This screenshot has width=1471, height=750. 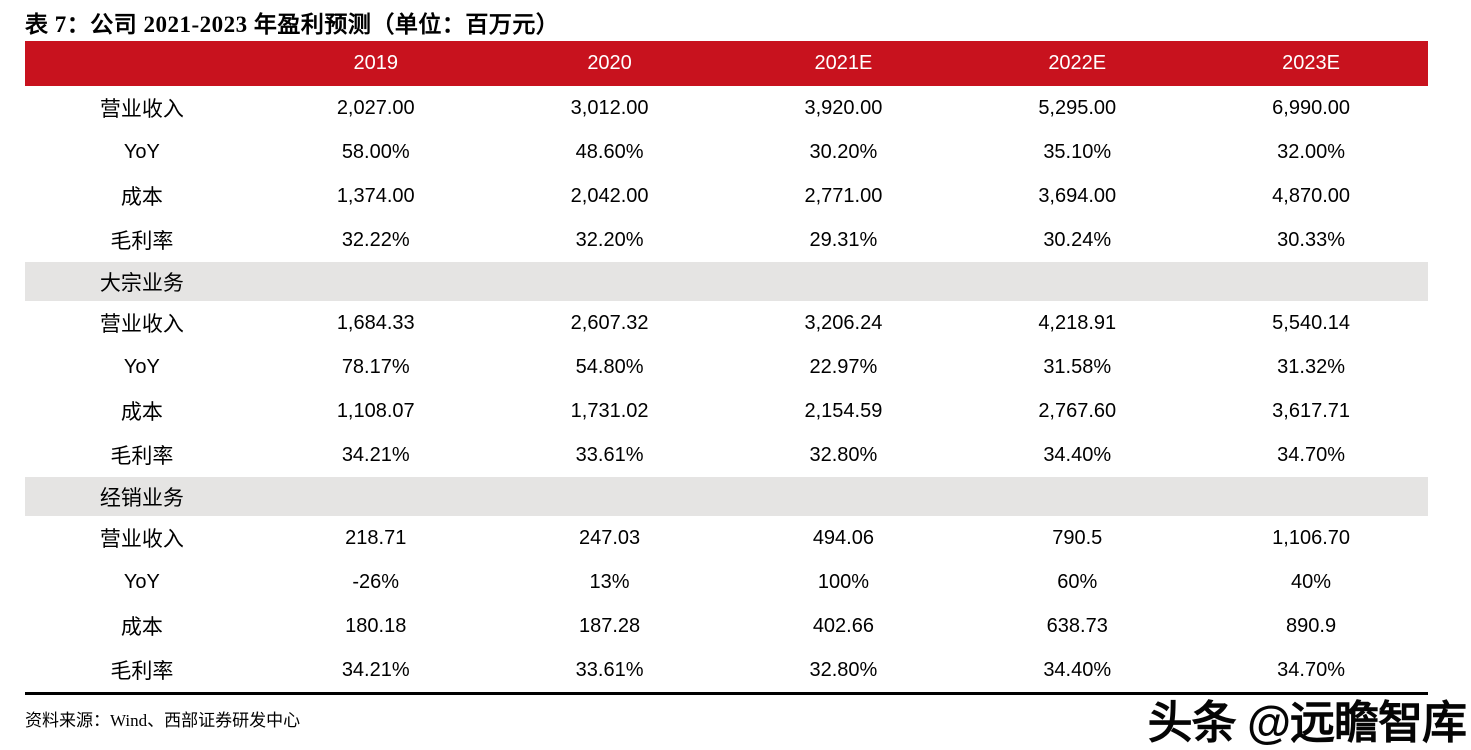 I want to click on table-bottom-rule, so click(x=726, y=693).